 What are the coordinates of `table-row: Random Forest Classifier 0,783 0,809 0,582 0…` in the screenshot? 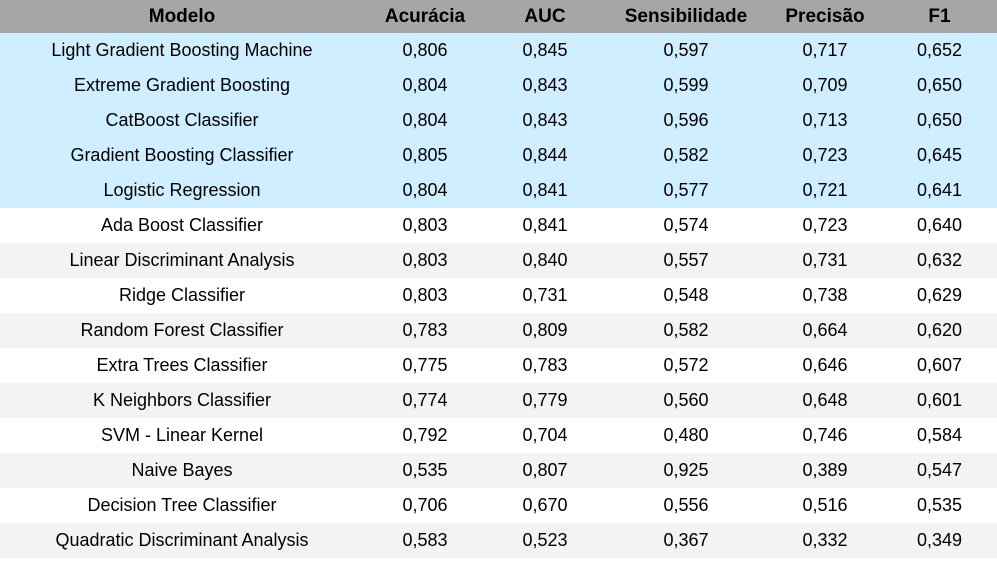 It's located at (498, 330).